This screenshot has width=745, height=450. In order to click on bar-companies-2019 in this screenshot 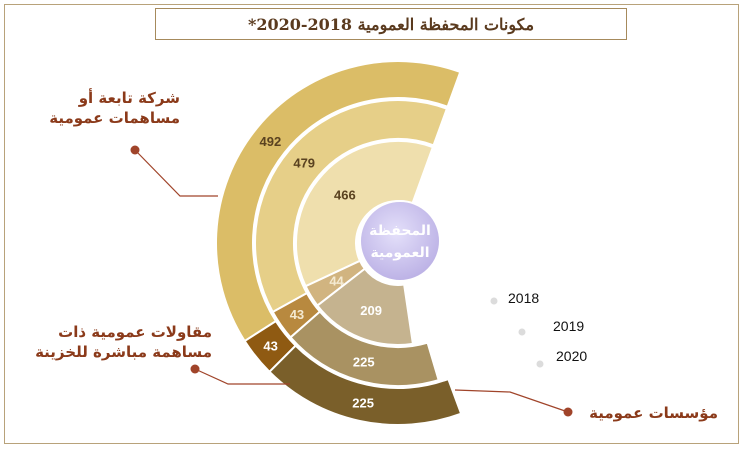, I will do `click(351, 206)`.